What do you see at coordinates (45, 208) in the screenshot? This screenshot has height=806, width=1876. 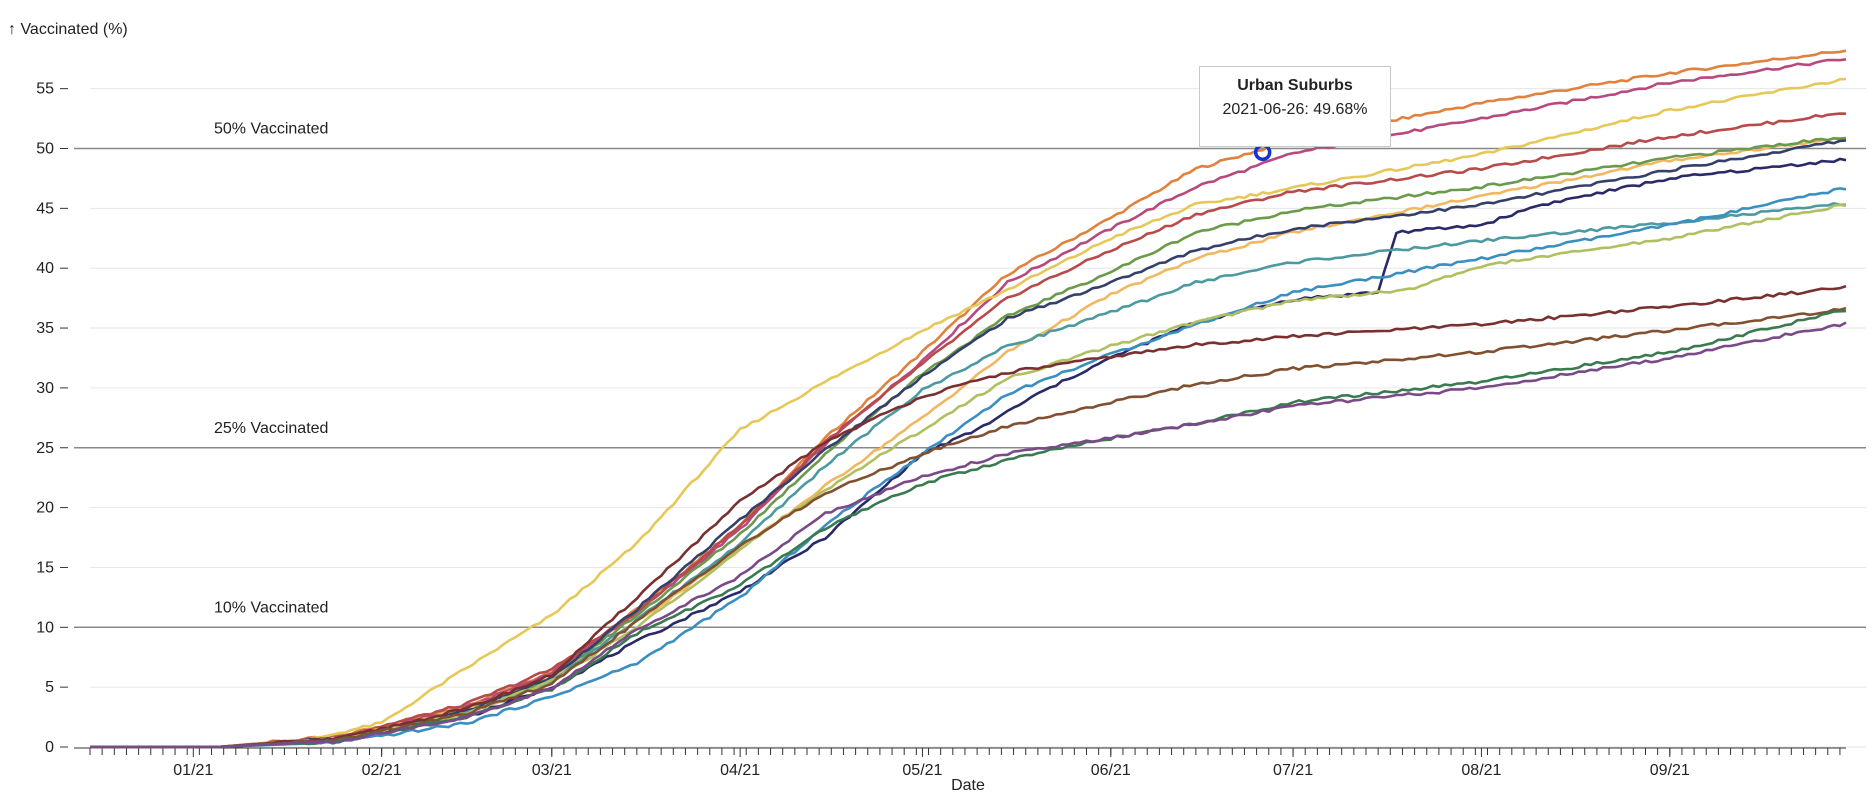 I see `y-tick-label: 45` at bounding box center [45, 208].